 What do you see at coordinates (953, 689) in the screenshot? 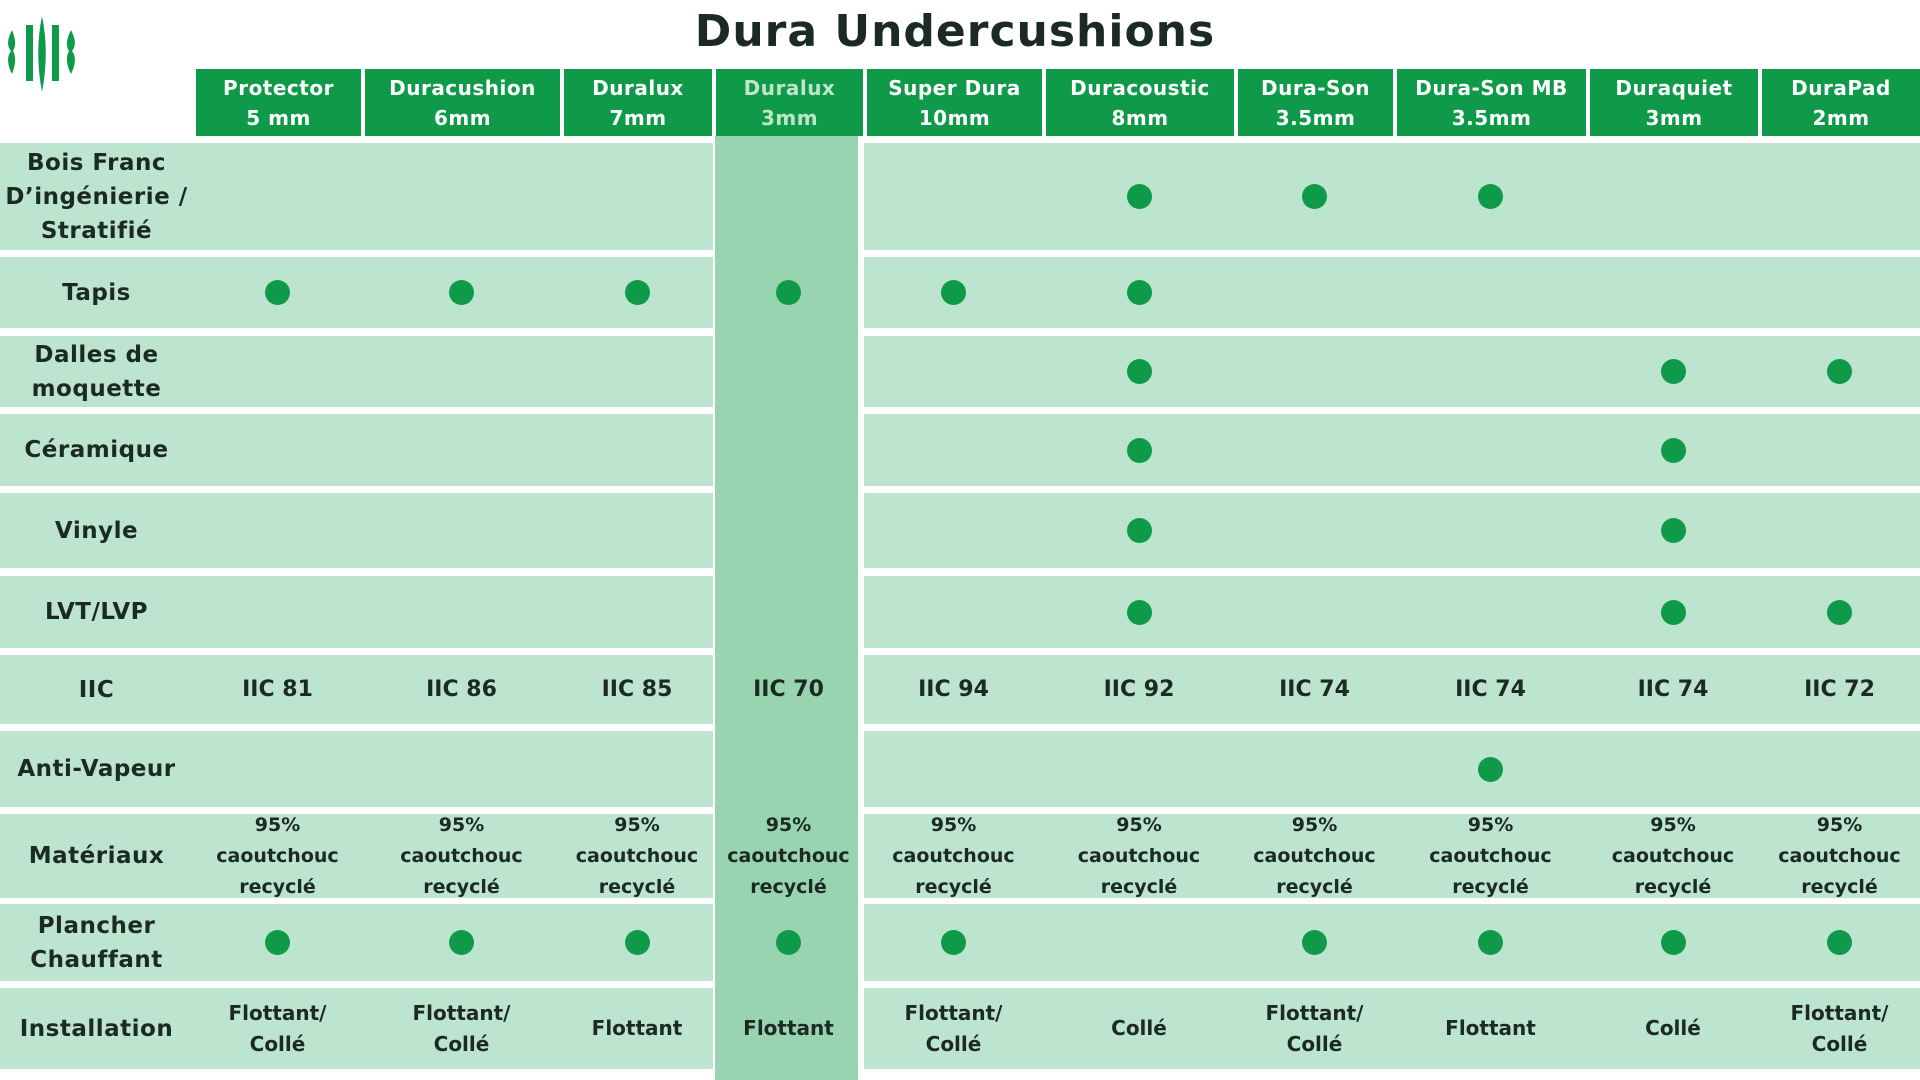
I see `text-line: IIC 94` at bounding box center [953, 689].